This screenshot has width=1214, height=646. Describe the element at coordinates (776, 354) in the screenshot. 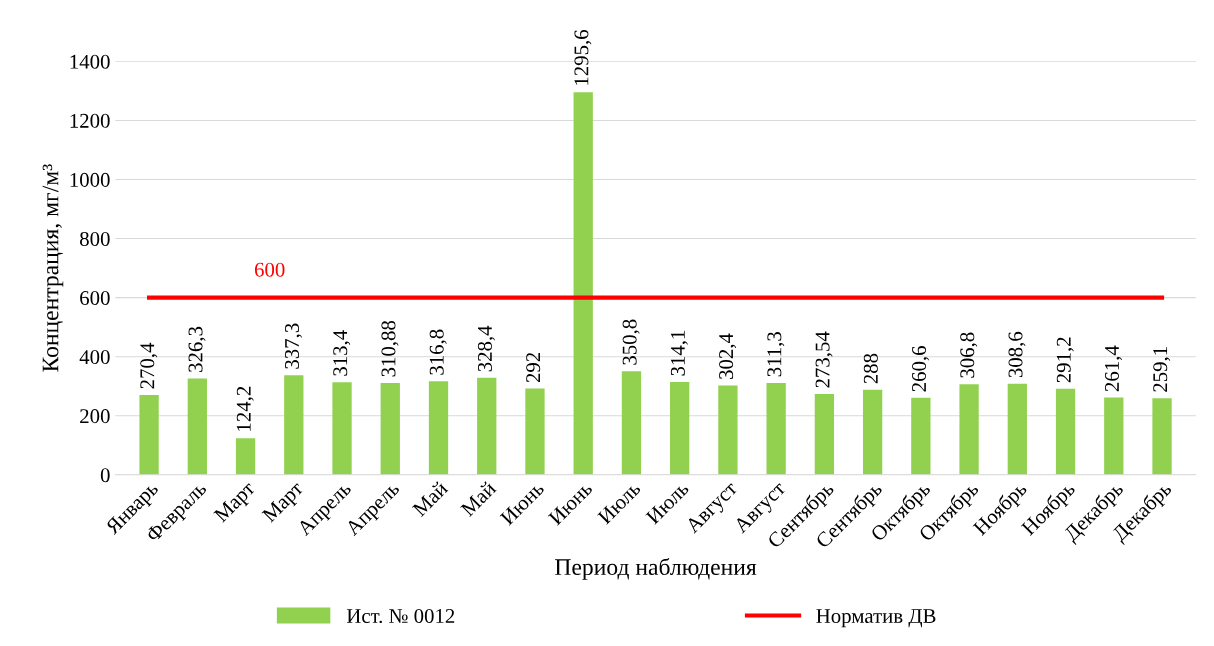

I see `data-label: 311,3` at that location.